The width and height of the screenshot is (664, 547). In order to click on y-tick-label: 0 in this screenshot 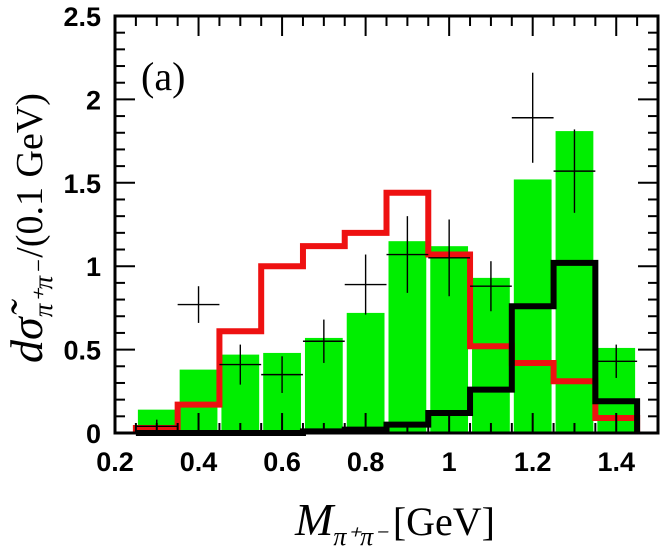, I will do `click(93, 434)`.